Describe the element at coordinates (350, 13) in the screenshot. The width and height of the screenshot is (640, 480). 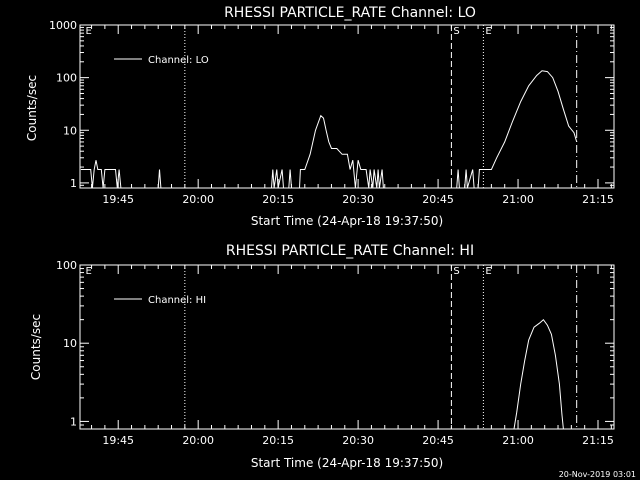
I see `panel-title-lo: RHESSI PARTICLE_RATE Channel: LO` at that location.